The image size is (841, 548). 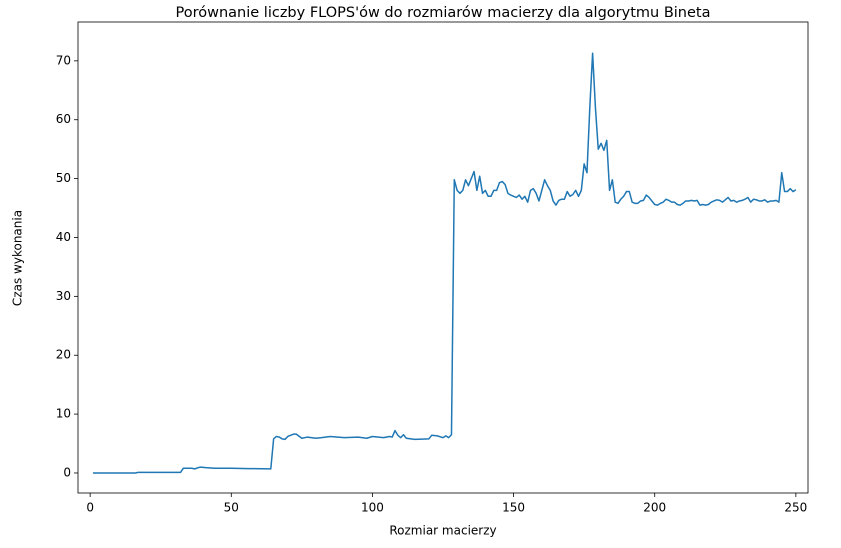 I want to click on x-tick-label: 150, so click(x=513, y=508).